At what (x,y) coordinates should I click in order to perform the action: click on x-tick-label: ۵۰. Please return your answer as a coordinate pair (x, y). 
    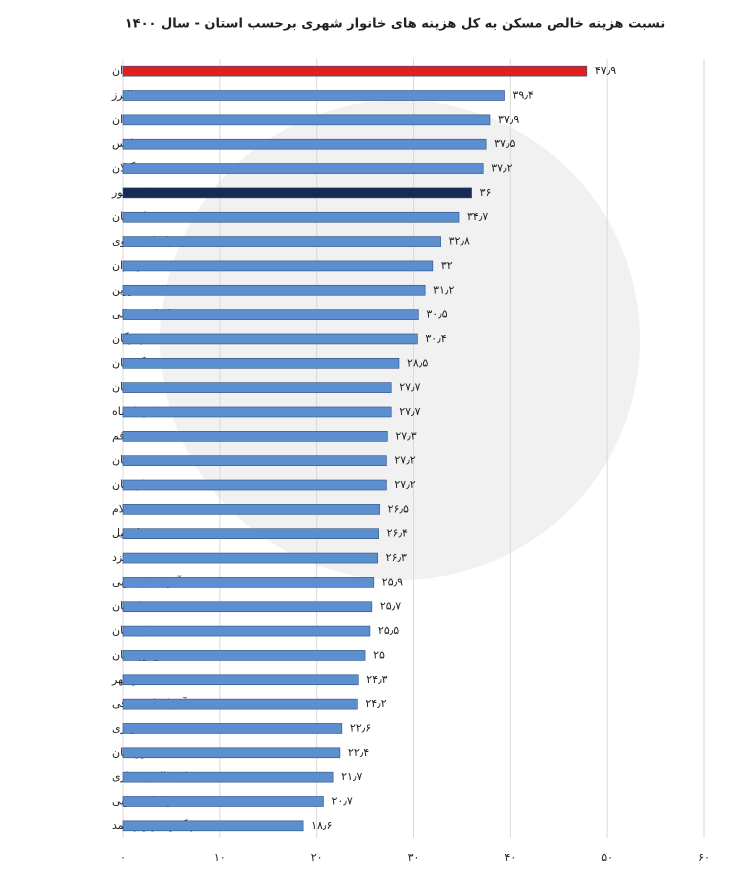
    Looking at the image, I should click on (607, 857).